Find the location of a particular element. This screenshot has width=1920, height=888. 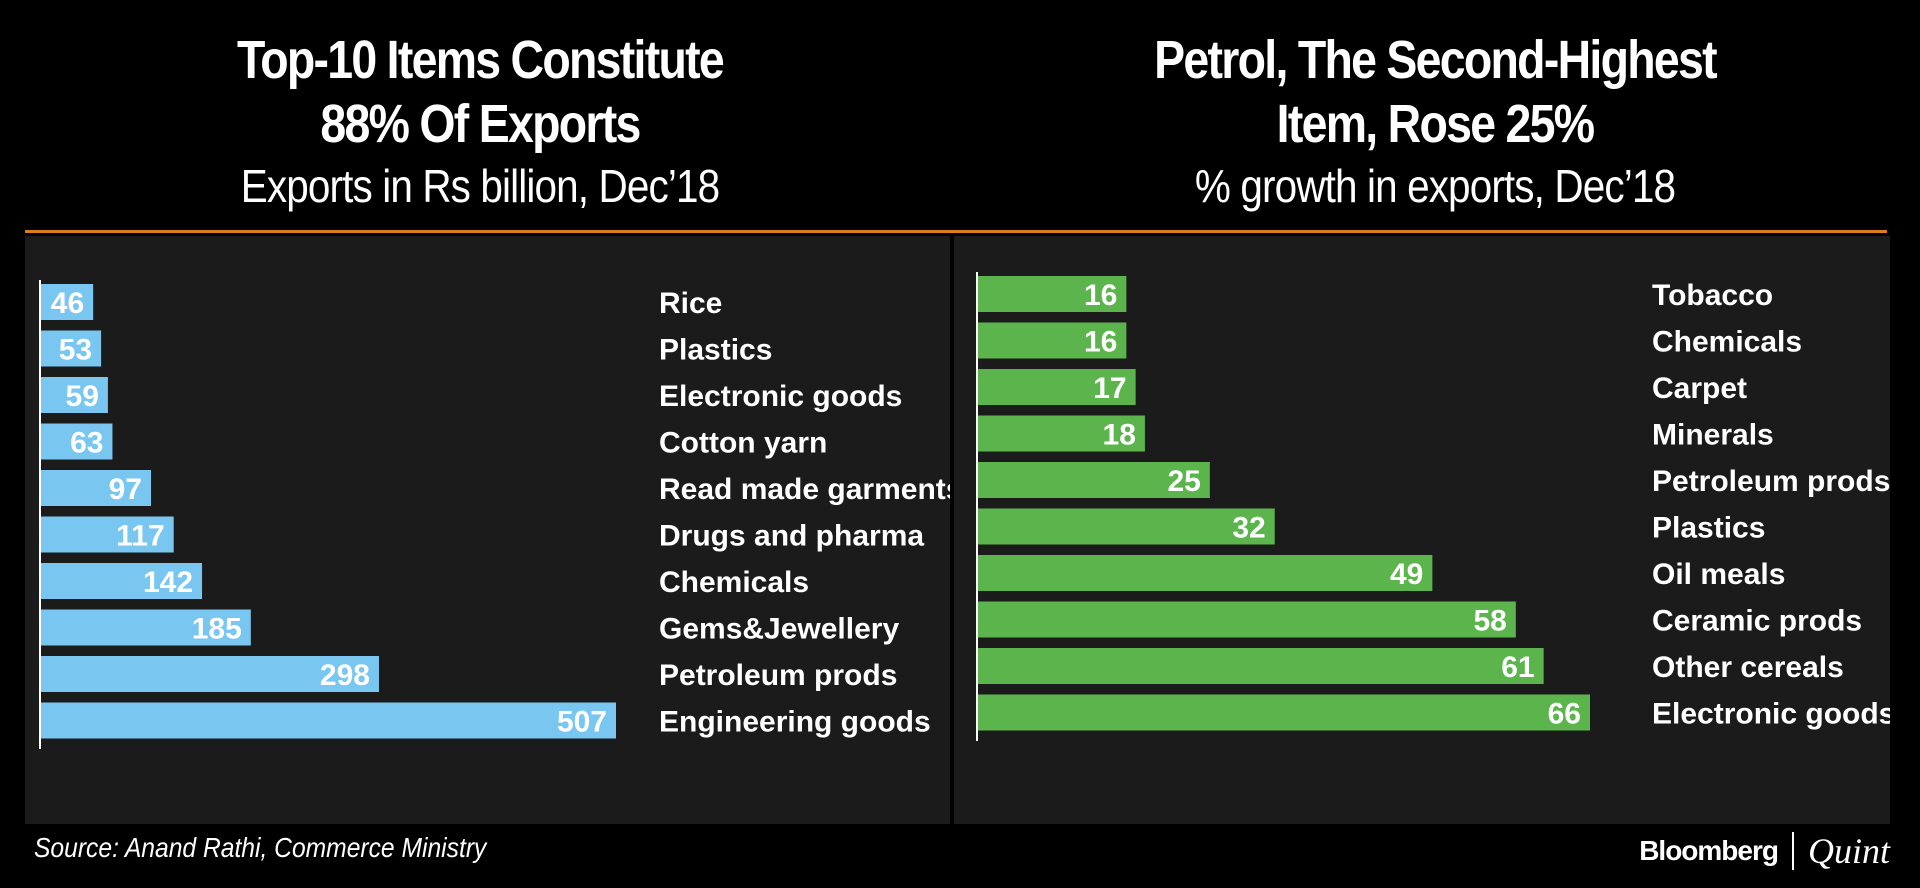

right-bar-value-label: 25 is located at coordinates (1183, 481).